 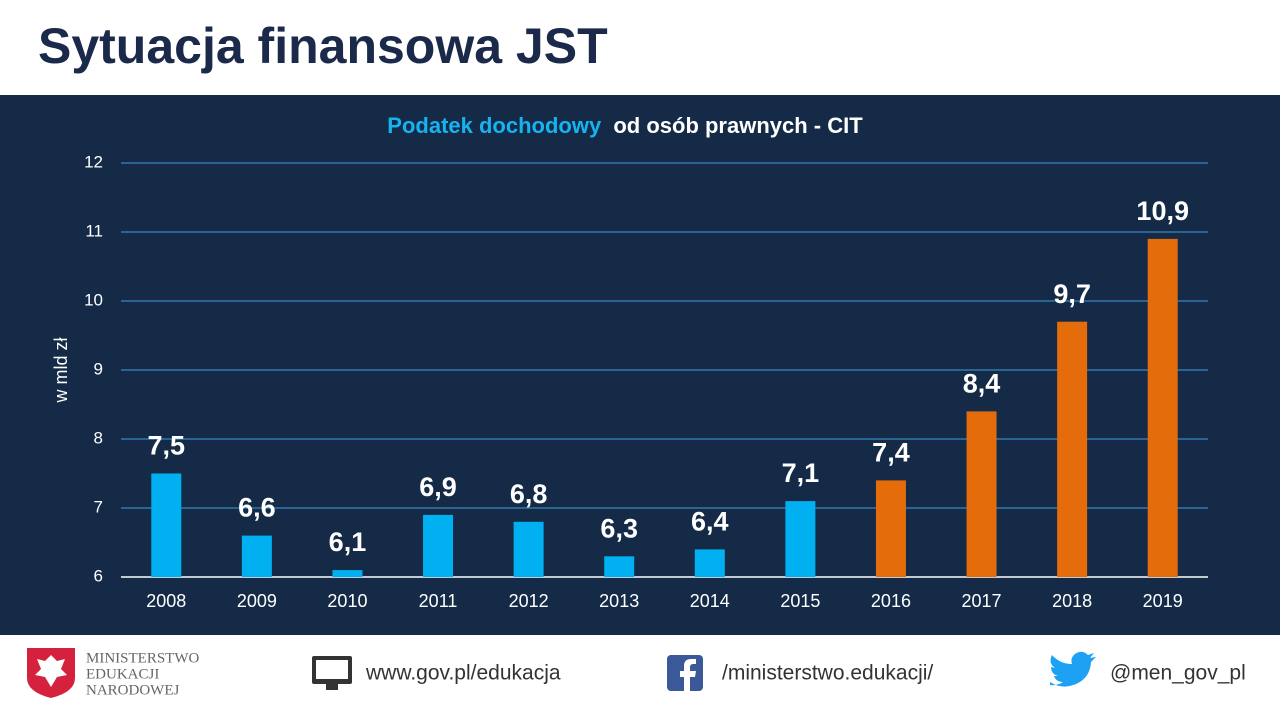 I want to click on value-label: 7,4, so click(x=891, y=453).